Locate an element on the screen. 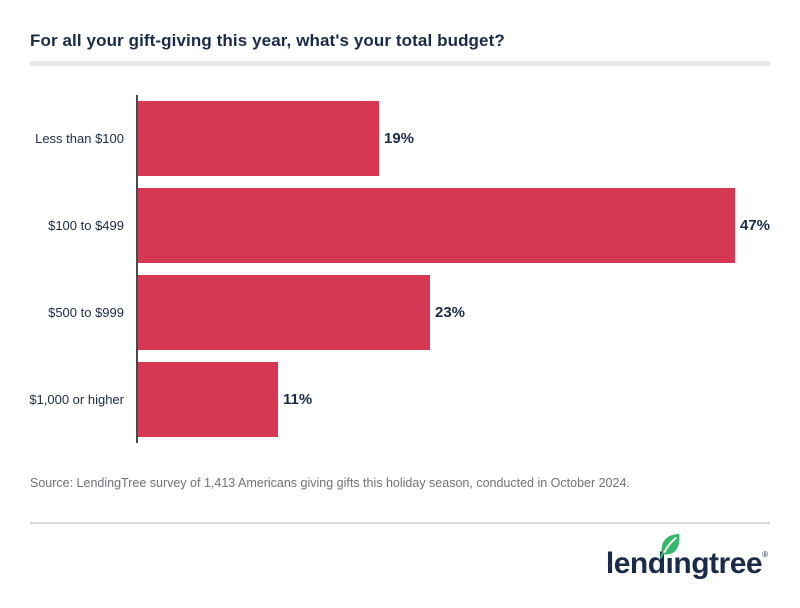  footer: lendingtree® is located at coordinates (400, 564).